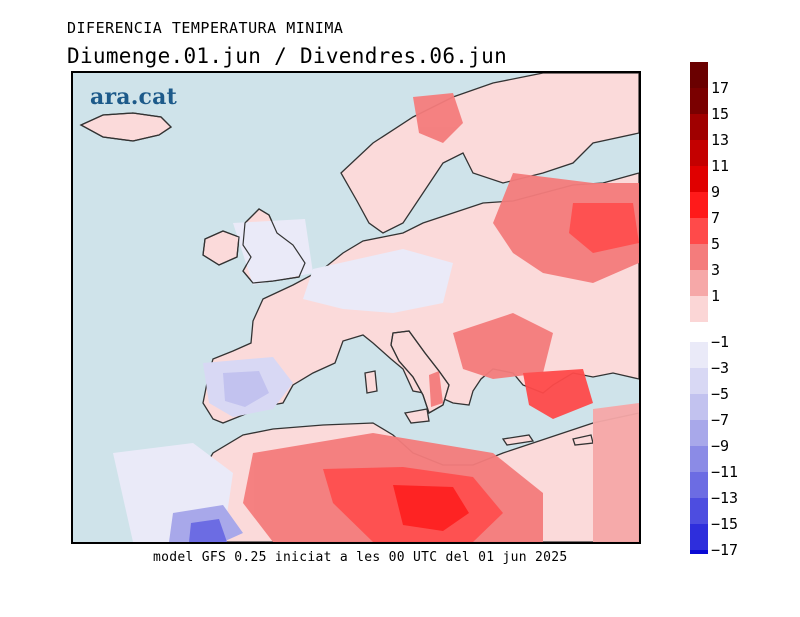 Image resolution: width=800 pixels, height=617 pixels. What do you see at coordinates (725, 498) in the screenshot?
I see `legend-label: −13` at bounding box center [725, 498].